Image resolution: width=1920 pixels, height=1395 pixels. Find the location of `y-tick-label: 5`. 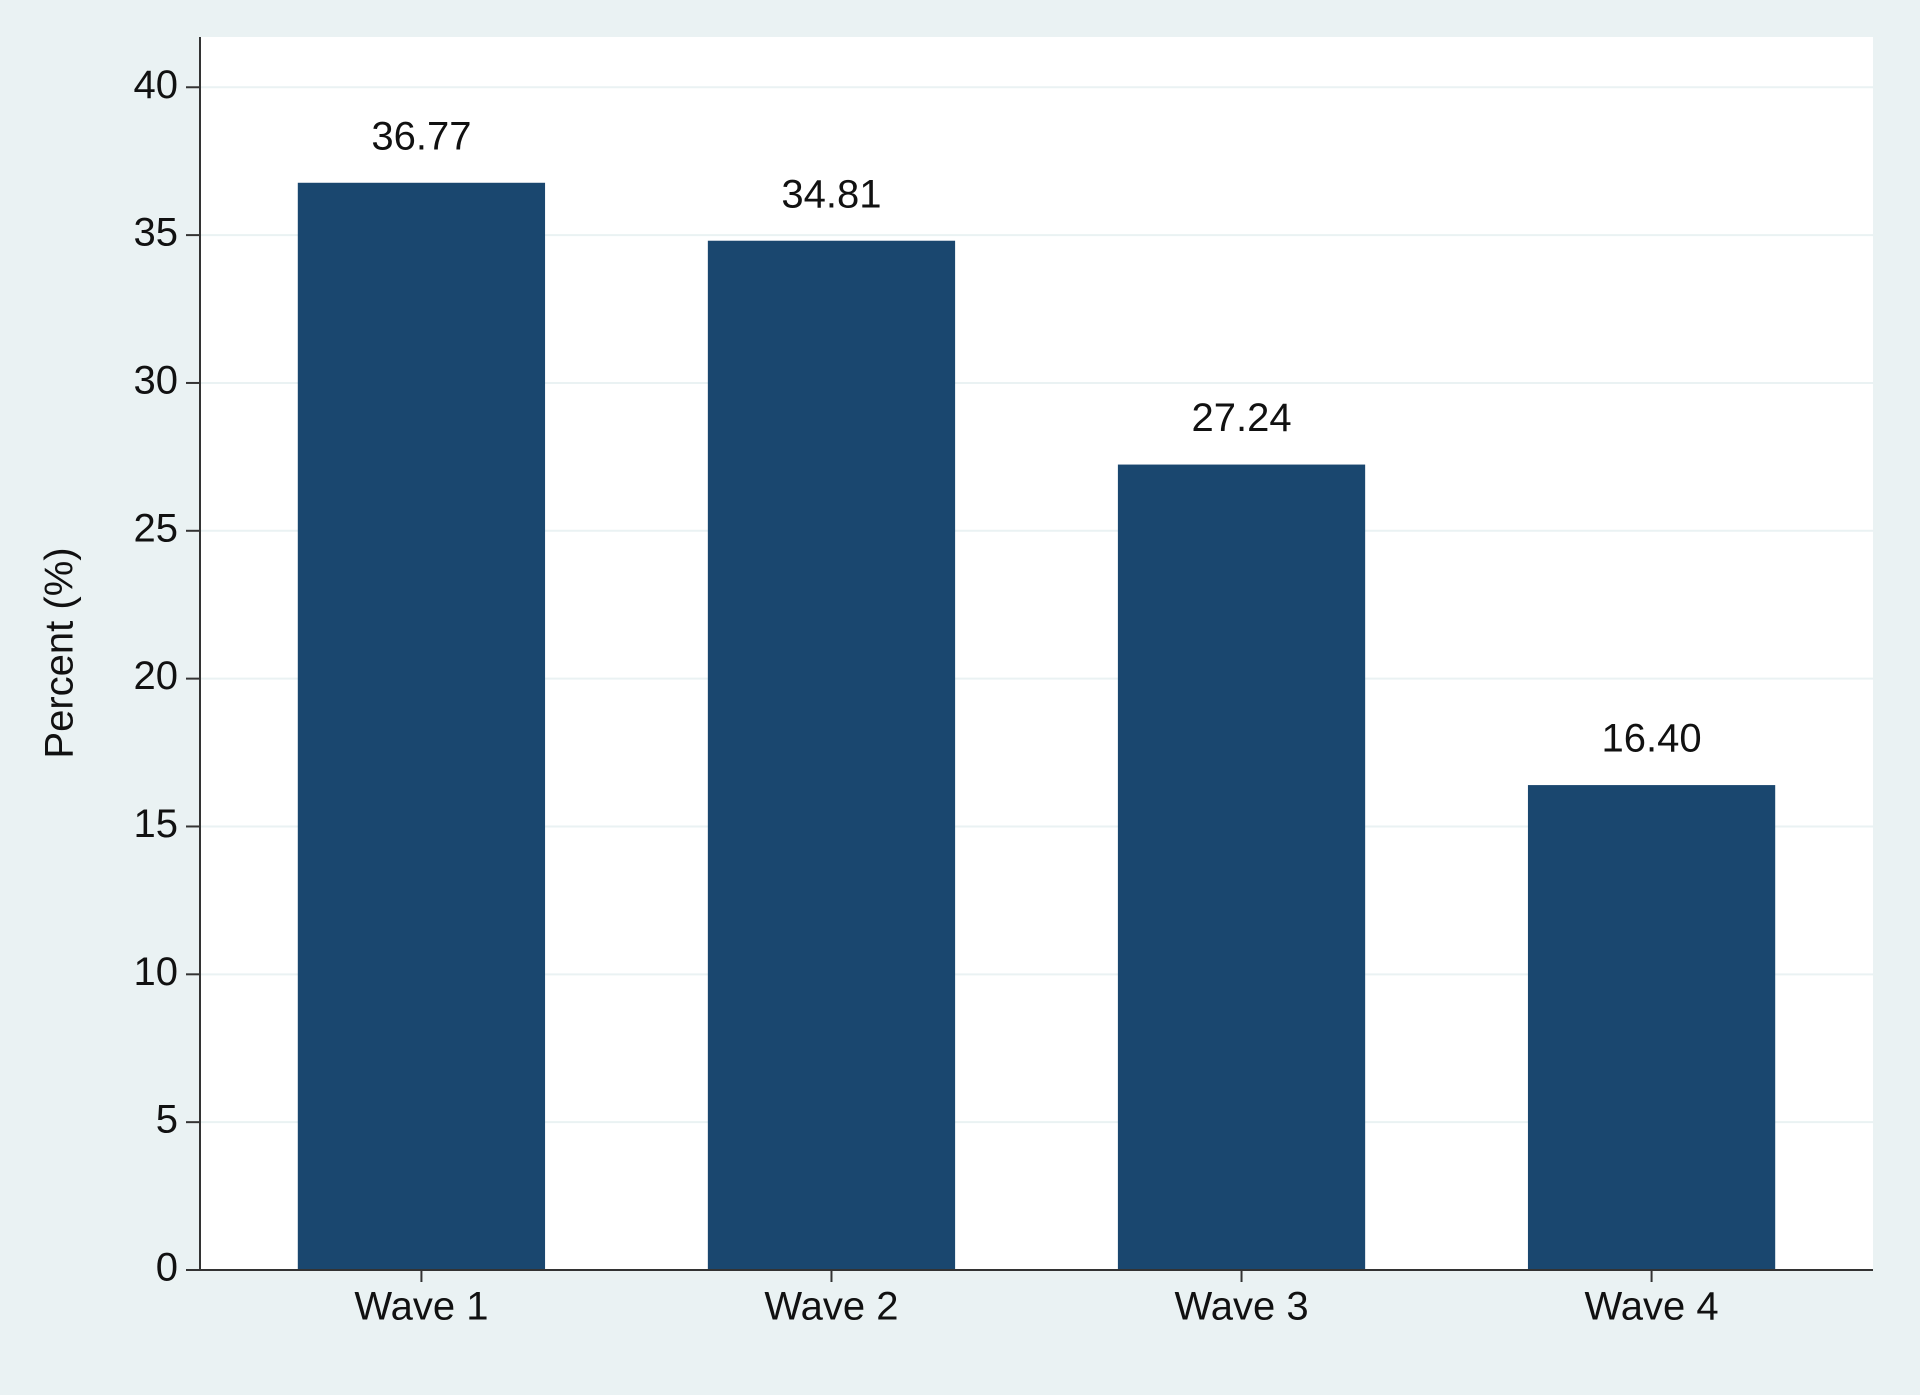

y-tick-label: 5 is located at coordinates (167, 1120).